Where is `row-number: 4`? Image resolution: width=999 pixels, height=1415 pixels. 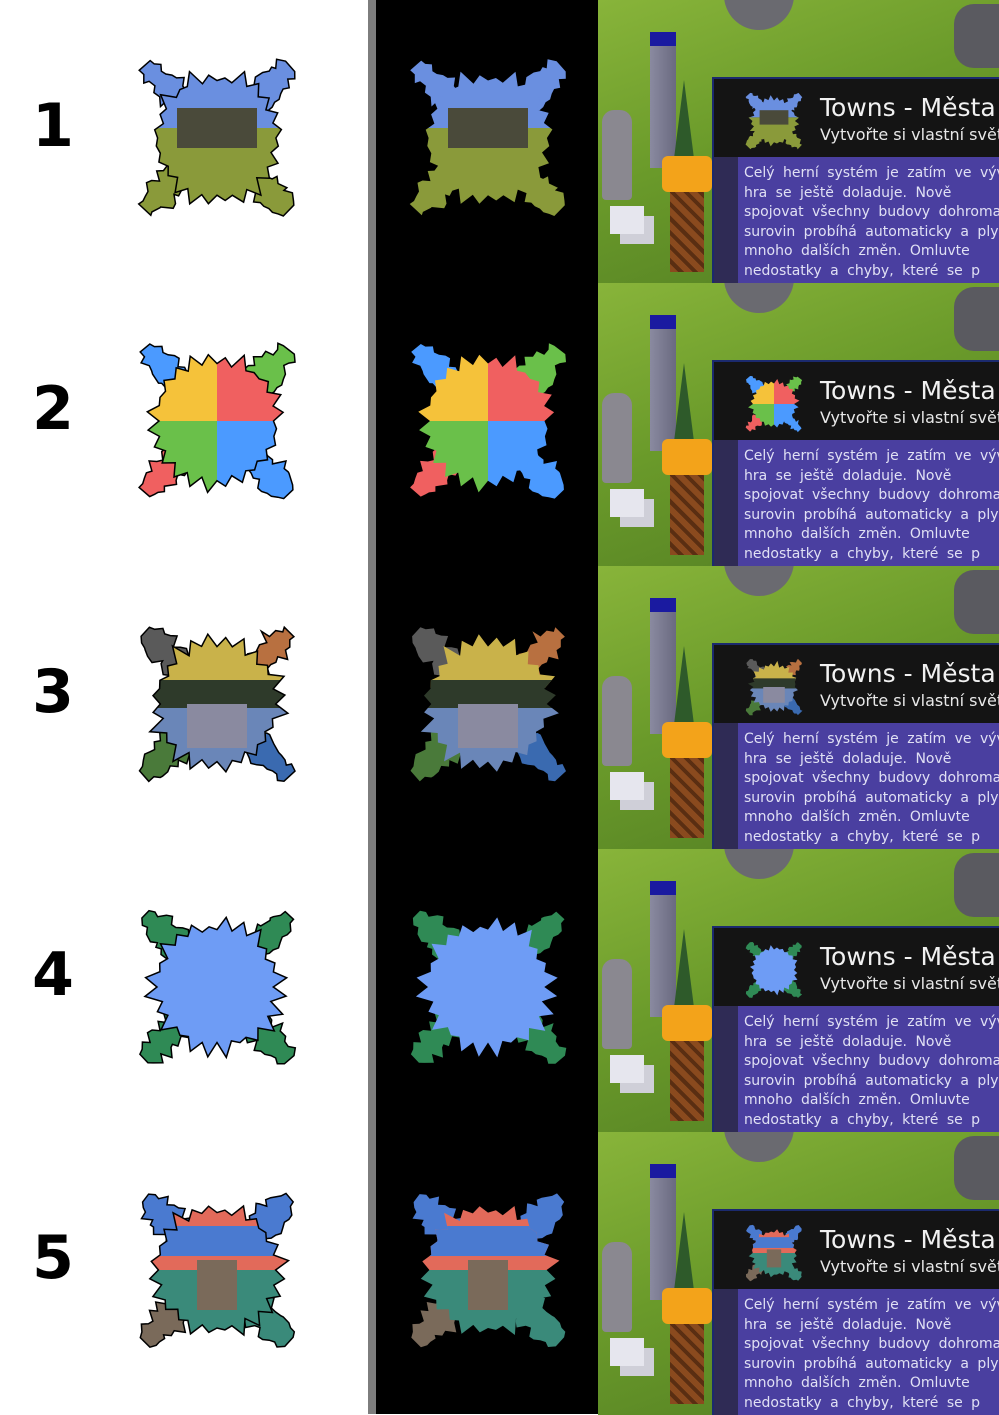 row-number: 4 is located at coordinates (53, 975).